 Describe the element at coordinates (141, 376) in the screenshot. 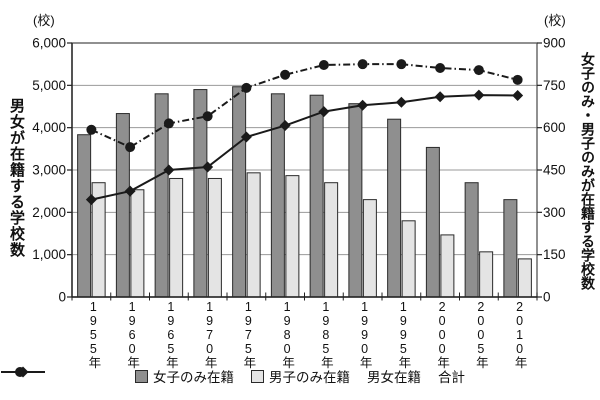

I see `girls-only-bar-swatch-icon` at that location.